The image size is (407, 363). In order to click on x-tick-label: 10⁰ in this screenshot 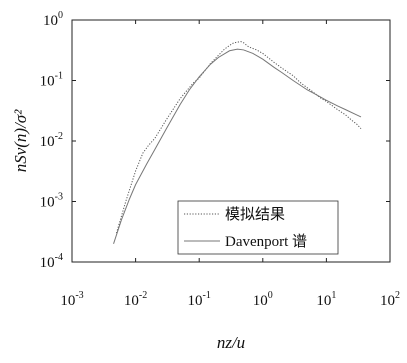, I will do `click(263, 299)`.